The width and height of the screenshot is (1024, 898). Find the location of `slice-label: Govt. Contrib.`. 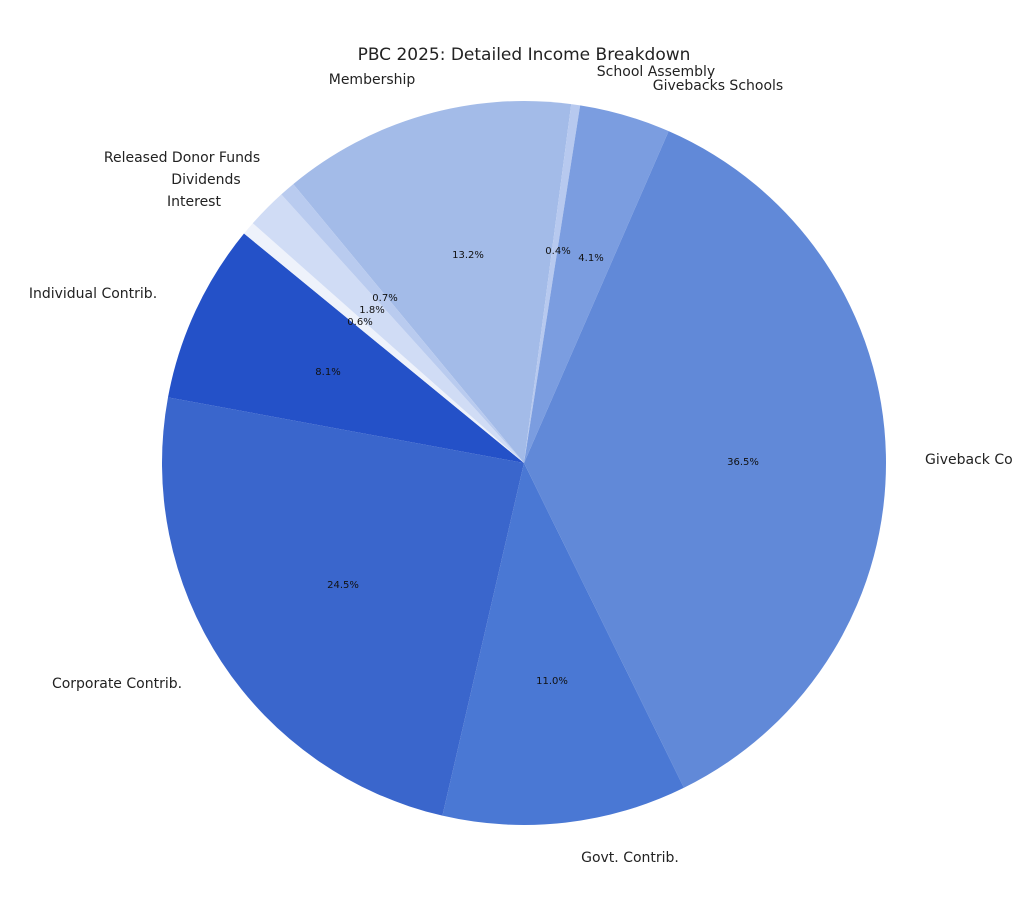

slice-label: Govt. Contrib. is located at coordinates (630, 858).